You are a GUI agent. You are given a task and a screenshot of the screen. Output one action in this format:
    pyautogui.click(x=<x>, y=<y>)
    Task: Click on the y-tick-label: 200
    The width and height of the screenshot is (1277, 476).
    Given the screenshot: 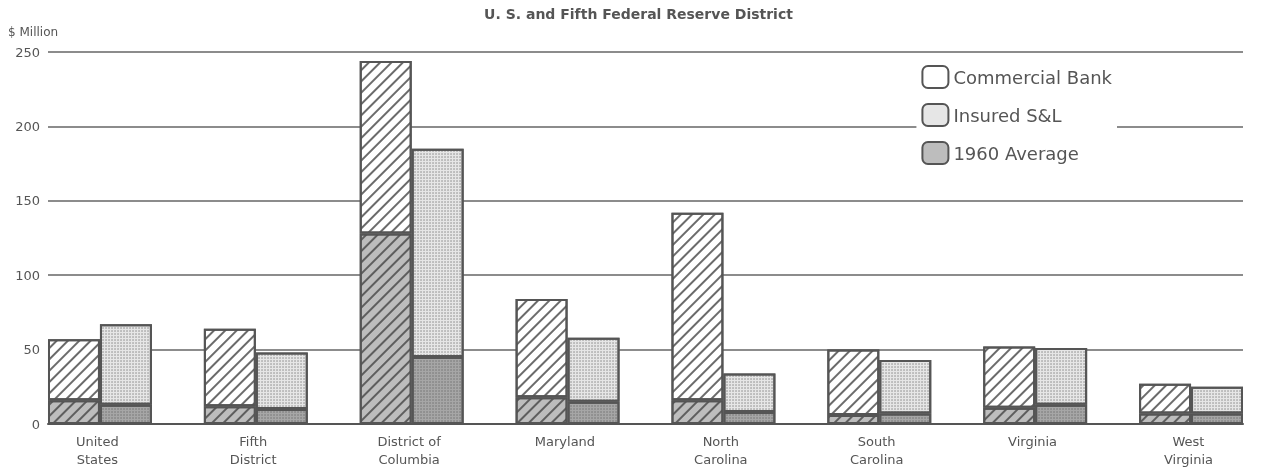 What is the action you would take?
    pyautogui.click(x=27, y=126)
    